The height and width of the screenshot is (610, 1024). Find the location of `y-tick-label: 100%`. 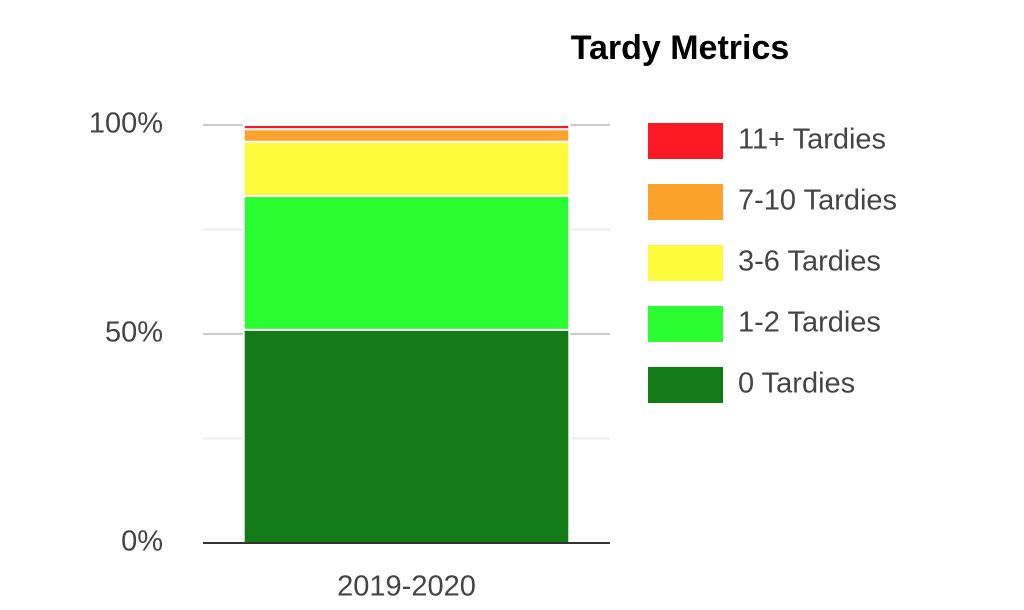

y-tick-label: 100% is located at coordinates (126, 124).